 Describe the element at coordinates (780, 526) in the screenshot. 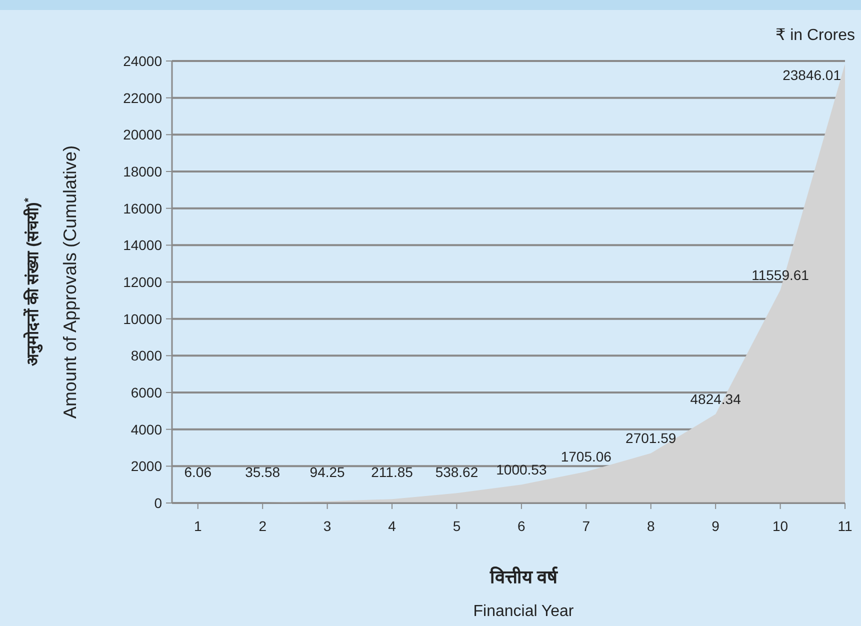

I see `x-tick-label: 10` at that location.